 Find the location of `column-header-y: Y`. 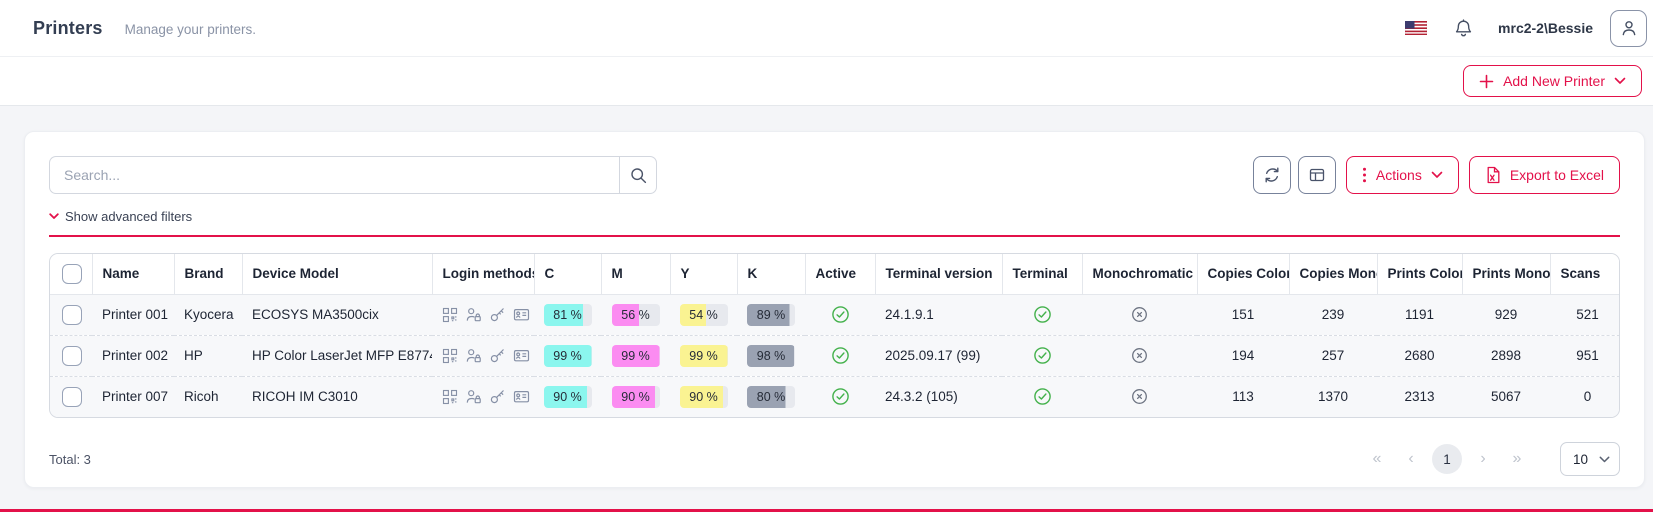

column-header-y: Y is located at coordinates (704, 274).